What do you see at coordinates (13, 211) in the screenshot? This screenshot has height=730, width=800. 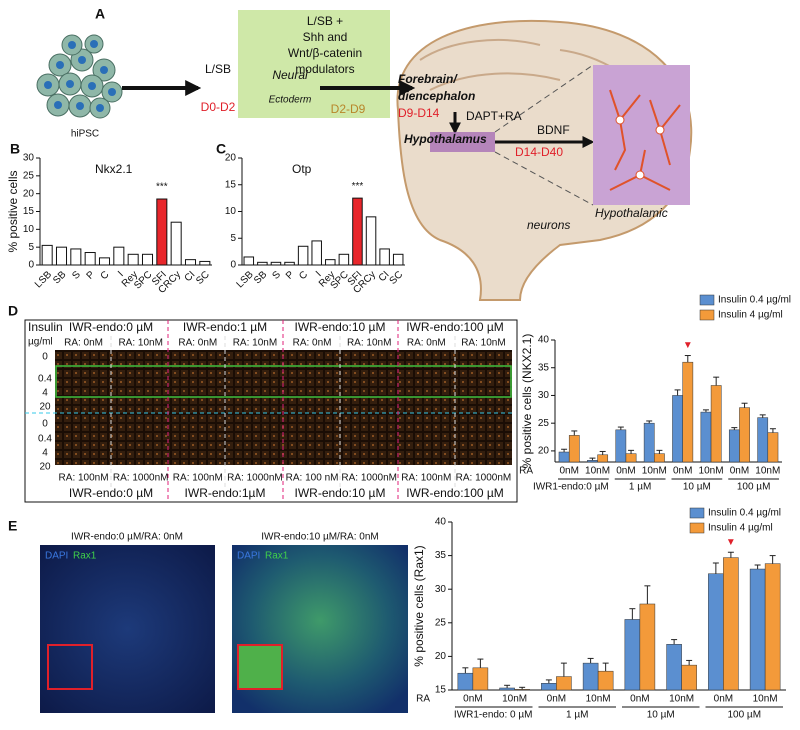 I see `y-axis-label: % positive cells` at bounding box center [13, 211].